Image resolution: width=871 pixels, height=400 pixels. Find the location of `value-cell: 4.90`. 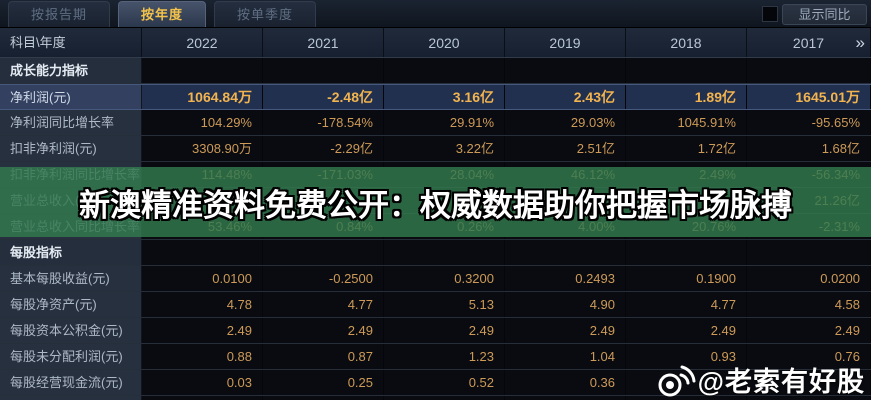

value-cell: 4.90 is located at coordinates (565, 304).